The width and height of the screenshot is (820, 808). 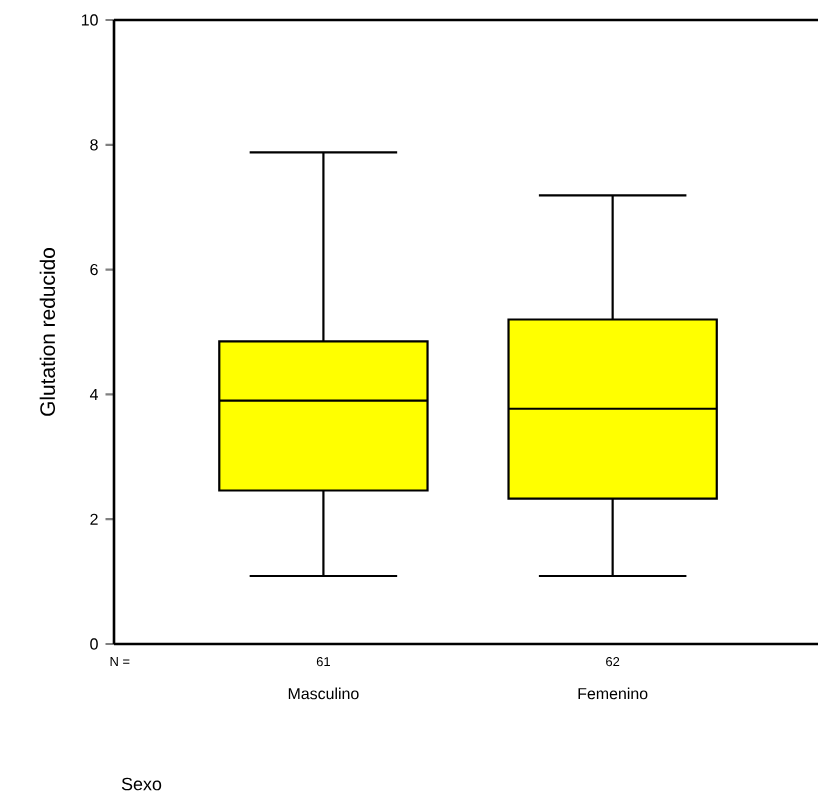 What do you see at coordinates (141, 784) in the screenshot?
I see `text: Sexo` at bounding box center [141, 784].